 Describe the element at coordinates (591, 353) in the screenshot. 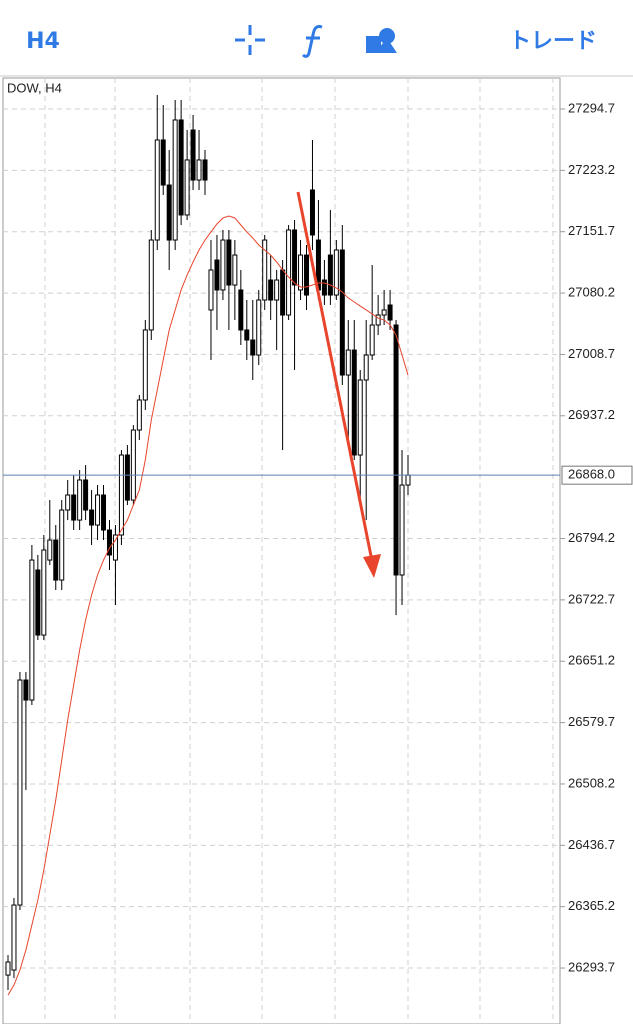

I see `y-tick-label: 27008.7` at that location.